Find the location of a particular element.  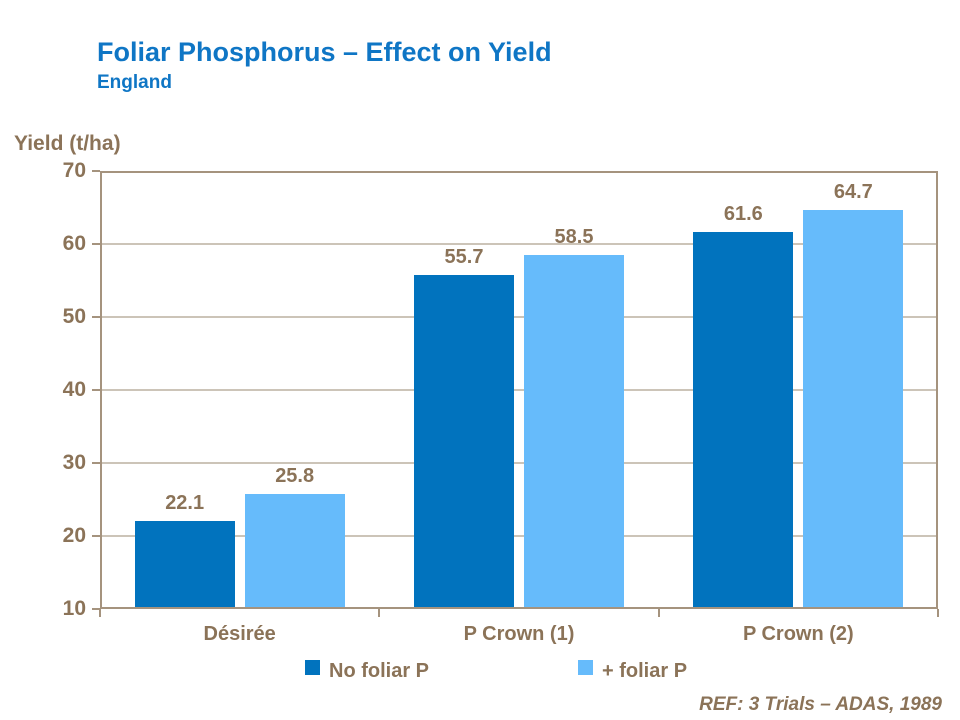

bar-value-label: 55.7 is located at coordinates (464, 257).